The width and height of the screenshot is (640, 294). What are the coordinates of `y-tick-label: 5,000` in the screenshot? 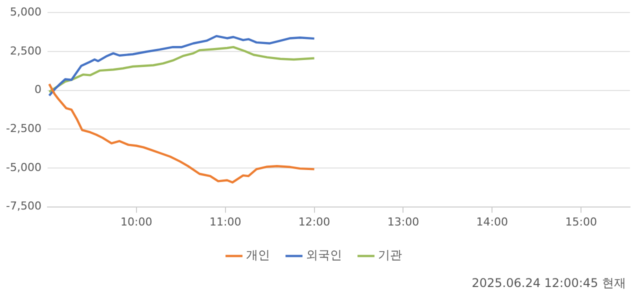 It's located at (26, 11).